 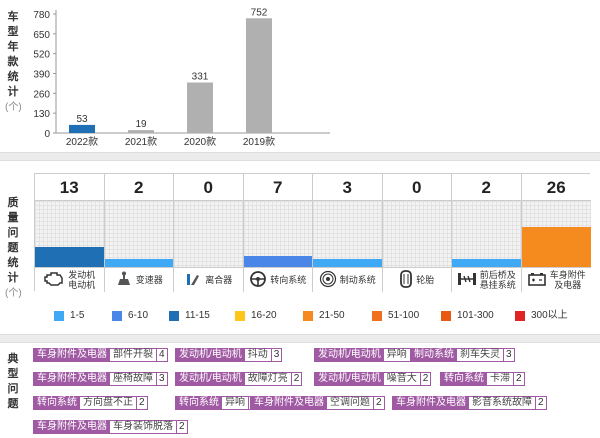 What do you see at coordinates (258, 280) in the screenshot?
I see `steering-wheel-icon` at bounding box center [258, 280].